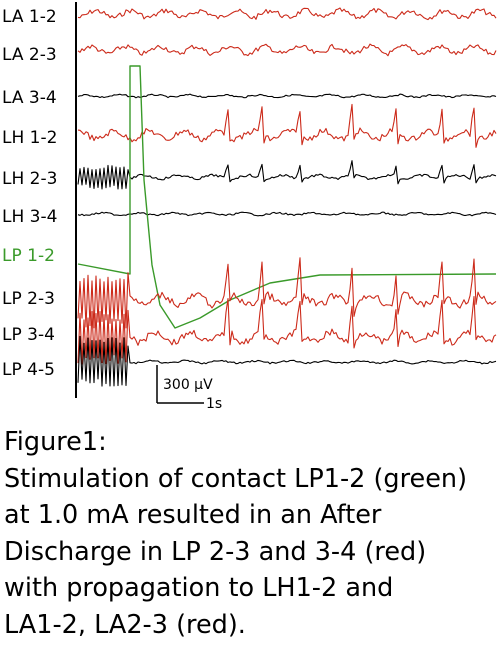  I want to click on scale-bar: 300 µV 1s, so click(189, 388).